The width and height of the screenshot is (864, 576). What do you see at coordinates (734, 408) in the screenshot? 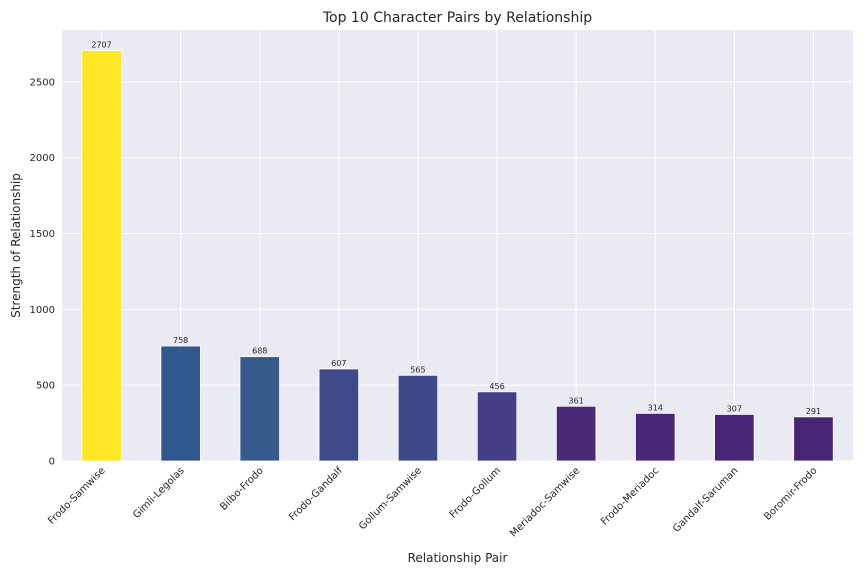
I see `data-label: 307` at bounding box center [734, 408].